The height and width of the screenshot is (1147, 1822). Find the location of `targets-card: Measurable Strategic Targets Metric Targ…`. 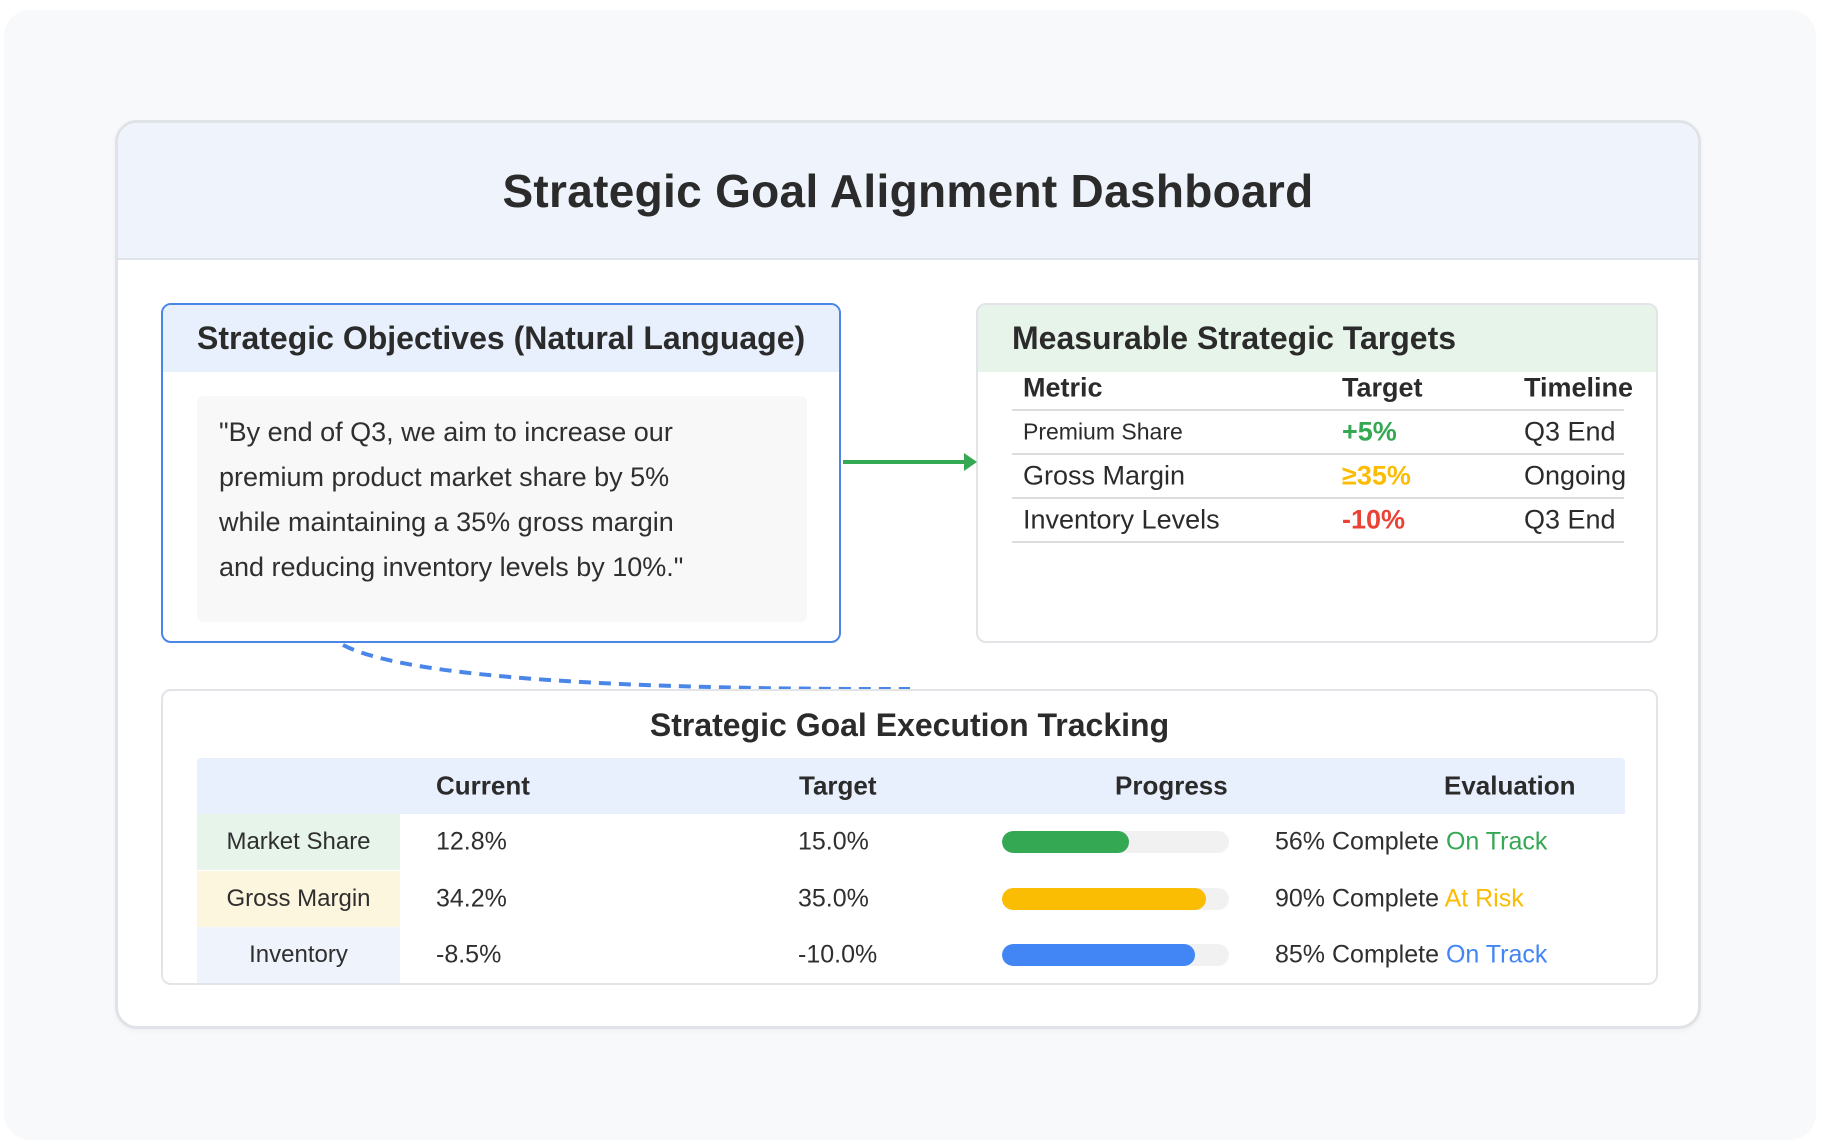

targets-card: Measurable Strategic Targets Metric Targ… is located at coordinates (1317, 473).